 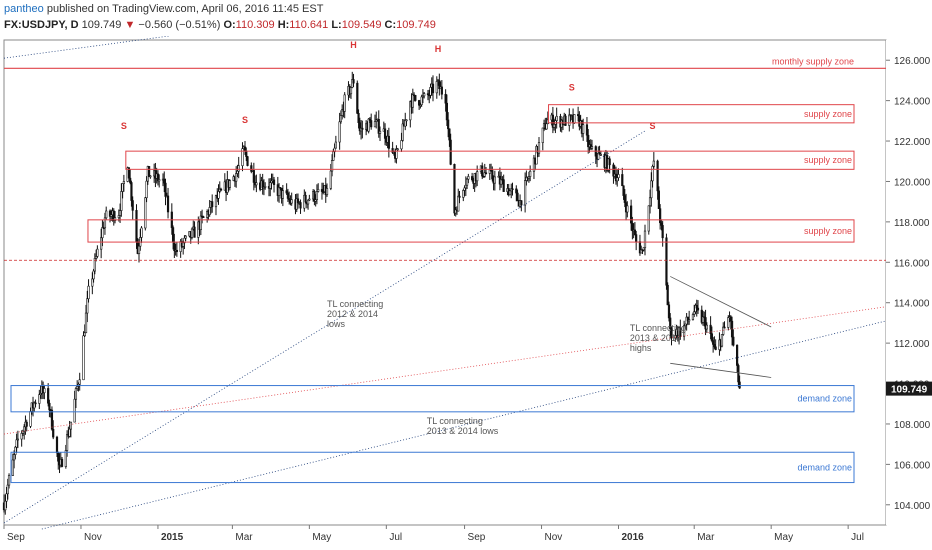 What do you see at coordinates (41, 25) in the screenshot?
I see `symbol-label: FX:USDJPY, D` at bounding box center [41, 25].